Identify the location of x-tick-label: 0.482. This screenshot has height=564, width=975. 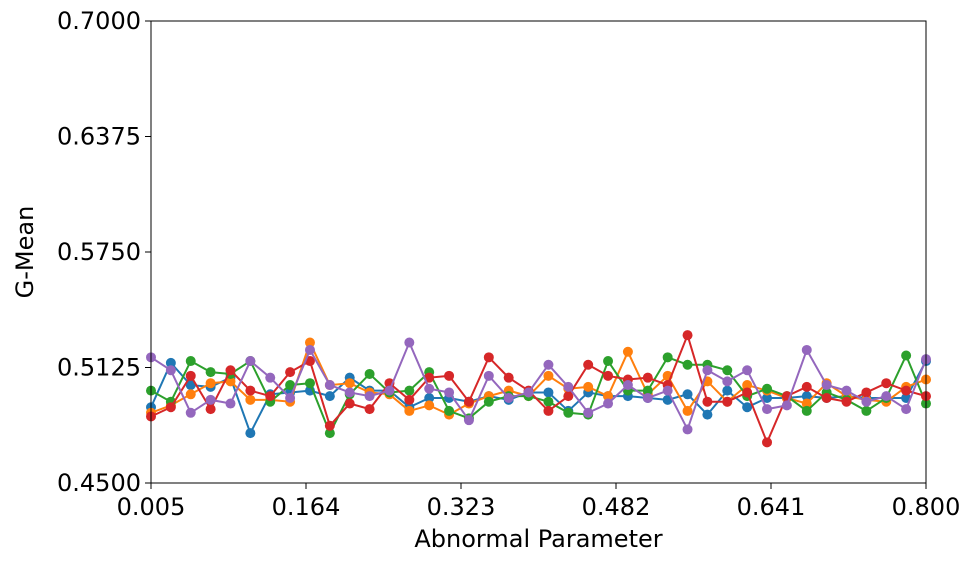
(616, 507).